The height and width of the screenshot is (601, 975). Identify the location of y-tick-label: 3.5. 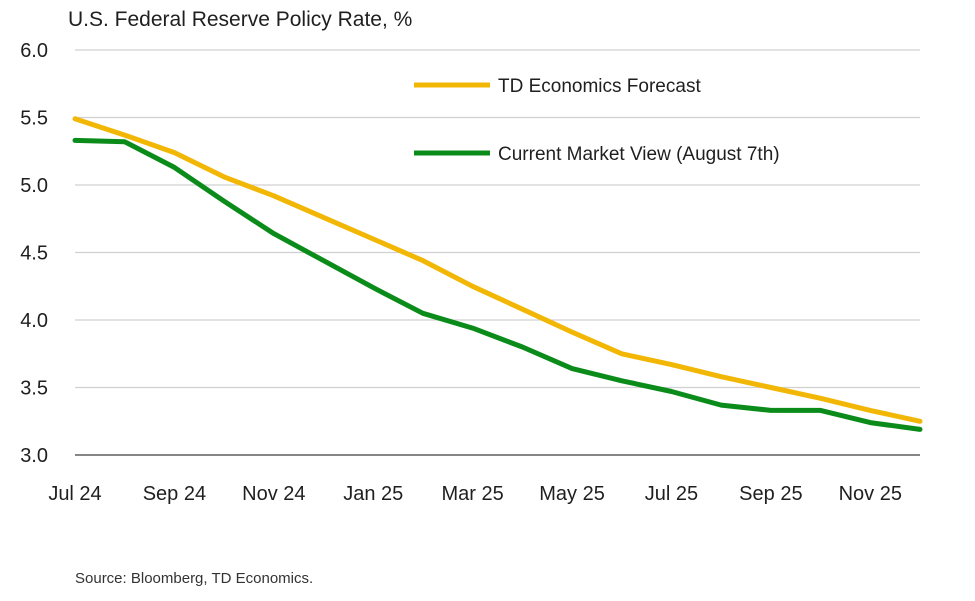
(34, 389).